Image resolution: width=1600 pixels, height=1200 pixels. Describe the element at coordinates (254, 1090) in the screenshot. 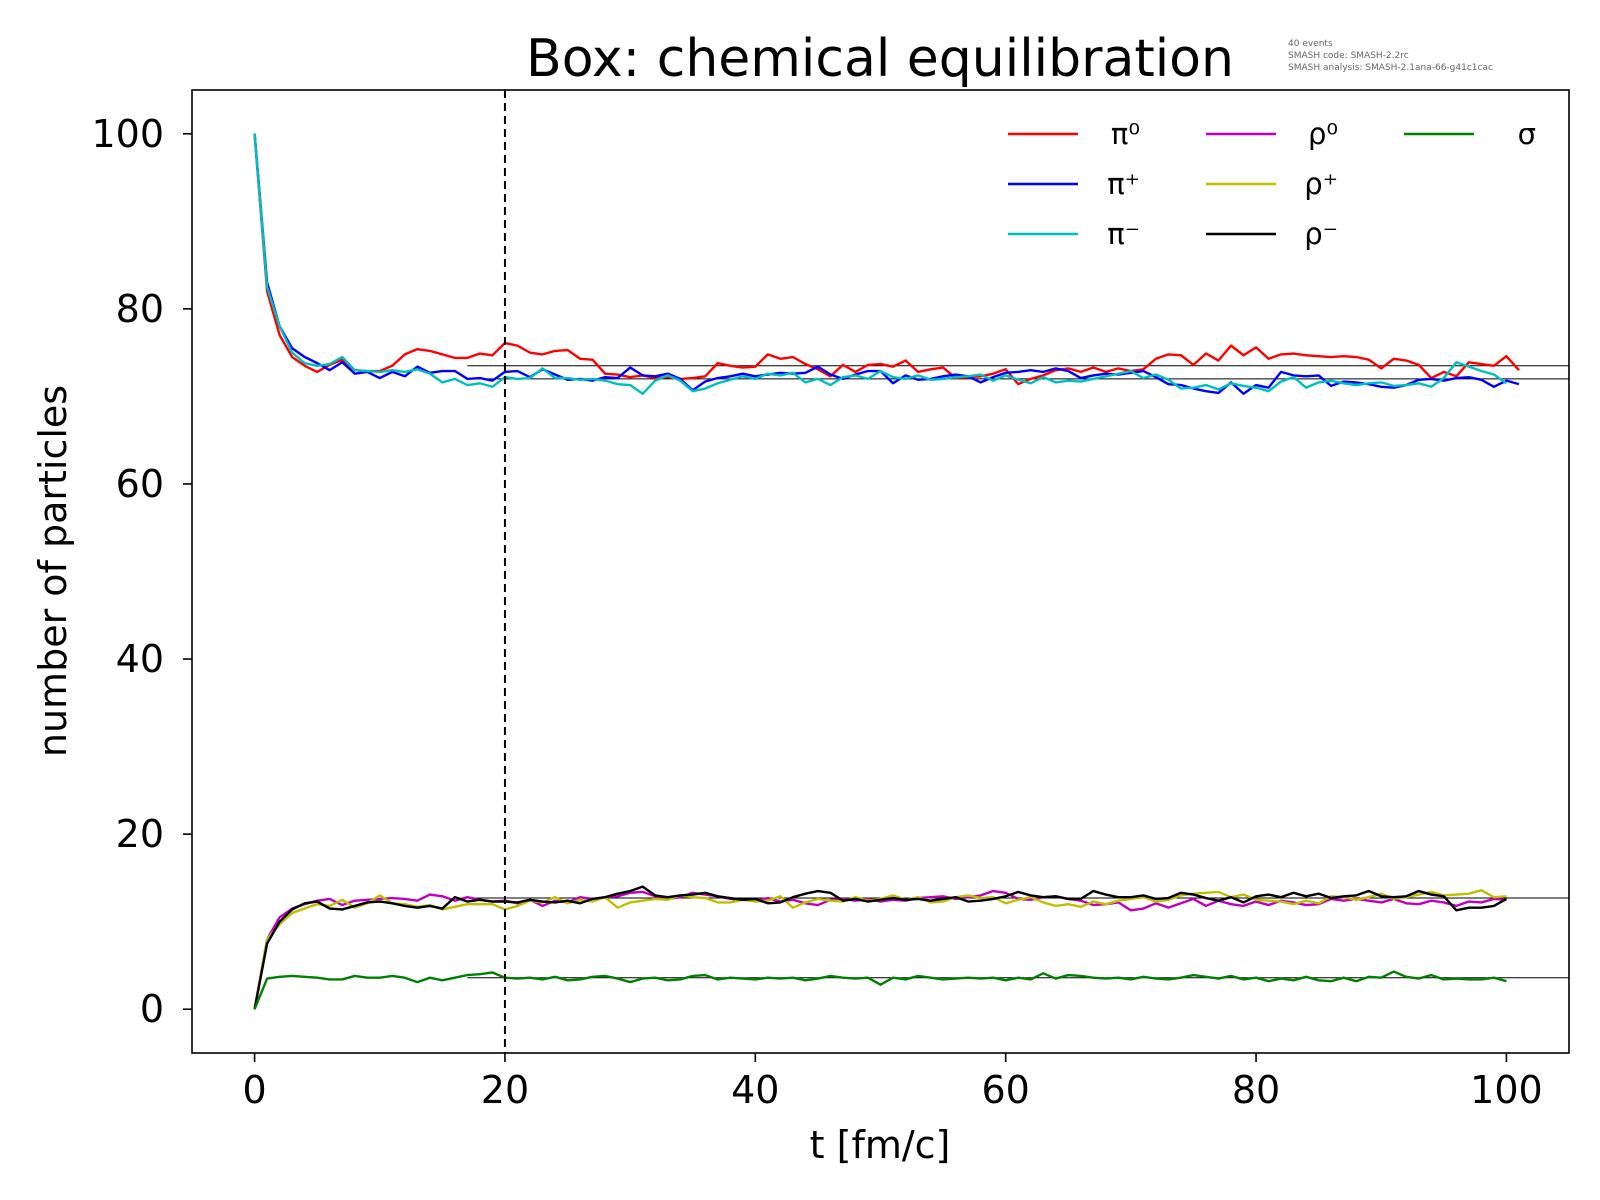

I see `x-tick-label: 0` at that location.